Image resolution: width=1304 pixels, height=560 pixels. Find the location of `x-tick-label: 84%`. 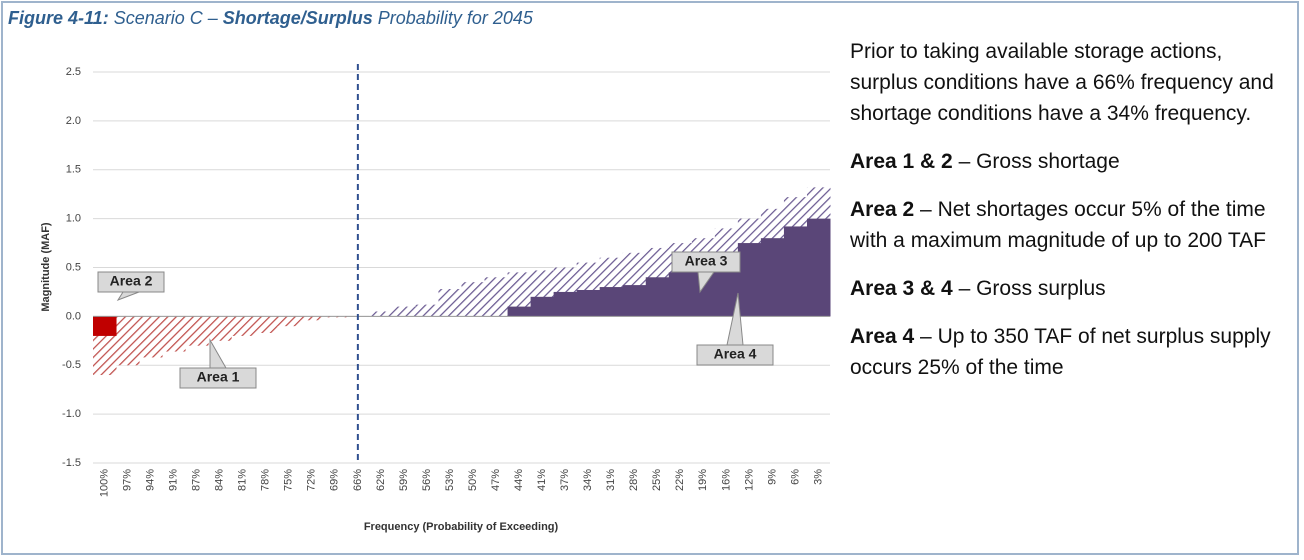

x-tick-label: 84% is located at coordinates (220, 480).